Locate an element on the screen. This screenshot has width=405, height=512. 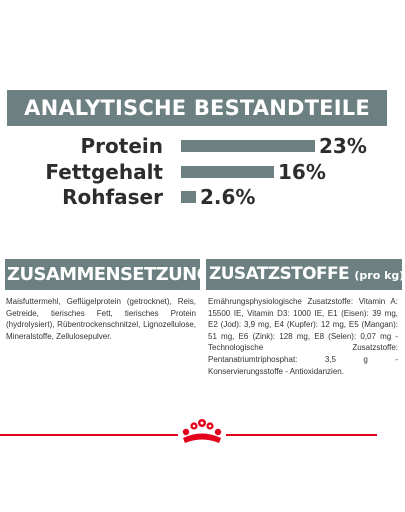
fat-bar is located at coordinates (227, 172).